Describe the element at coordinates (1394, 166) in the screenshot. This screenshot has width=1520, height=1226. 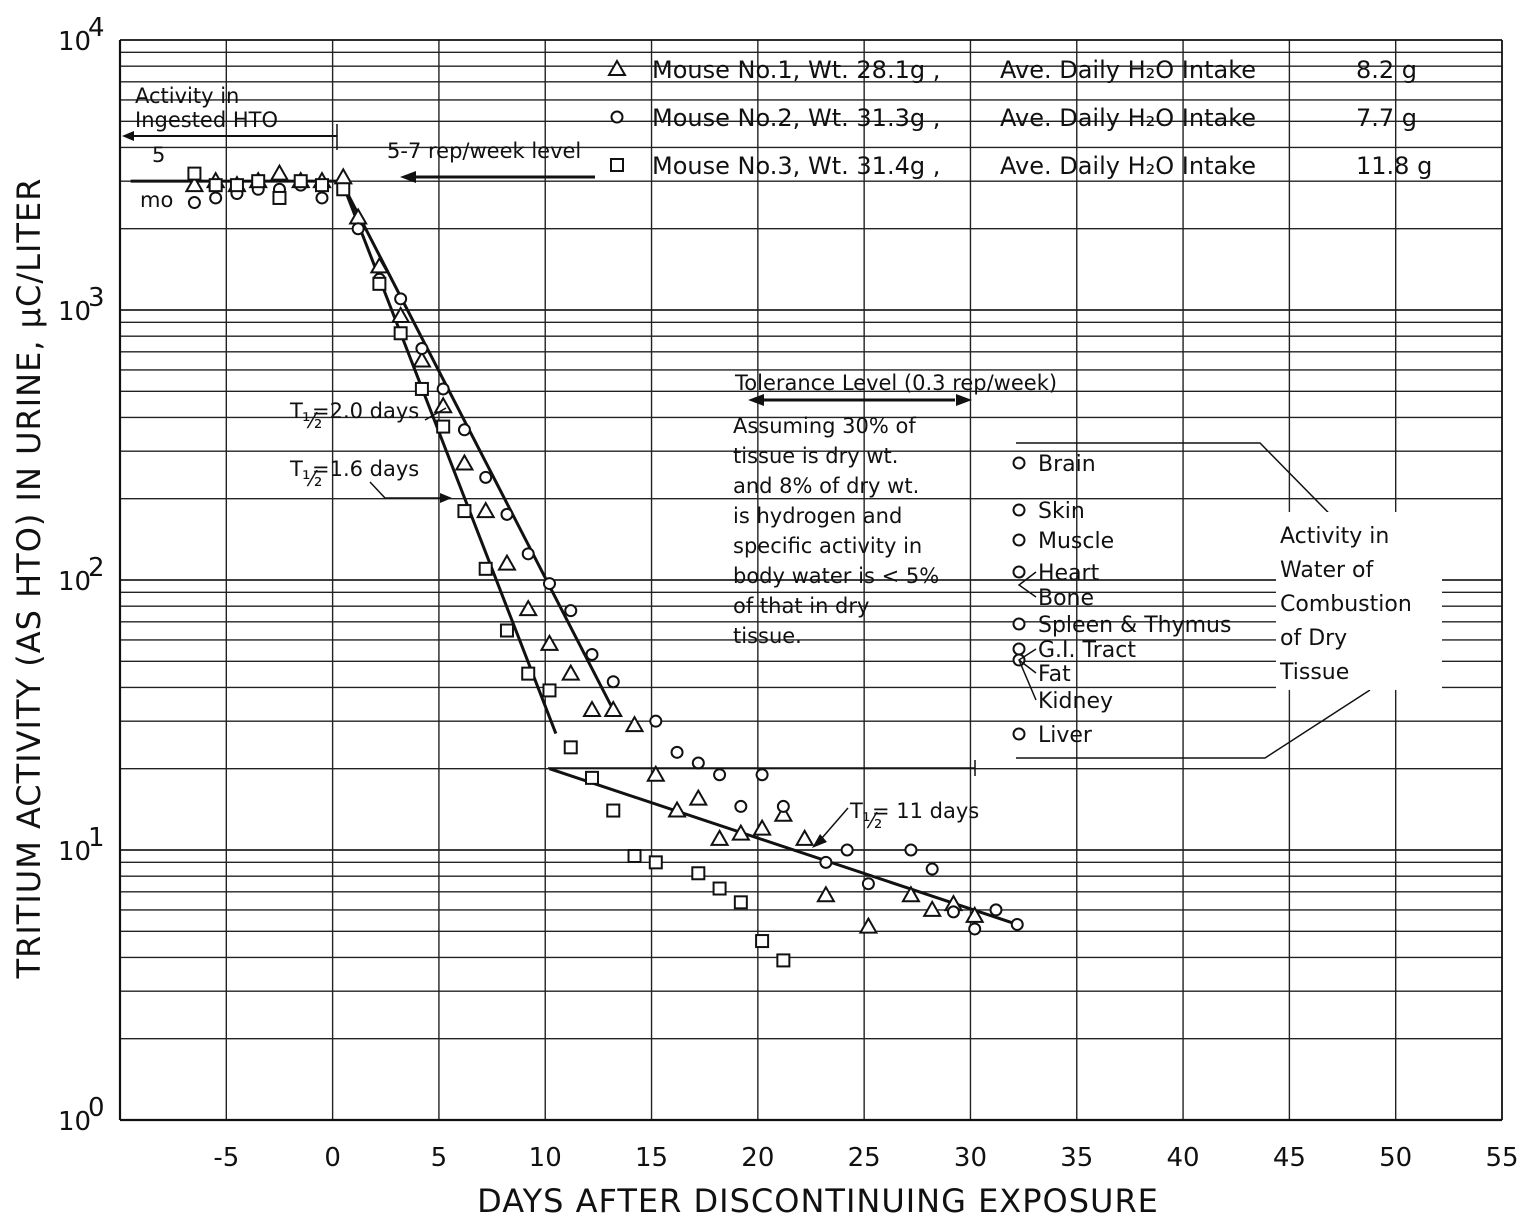
I see `legend-amount: 11.8 g` at that location.